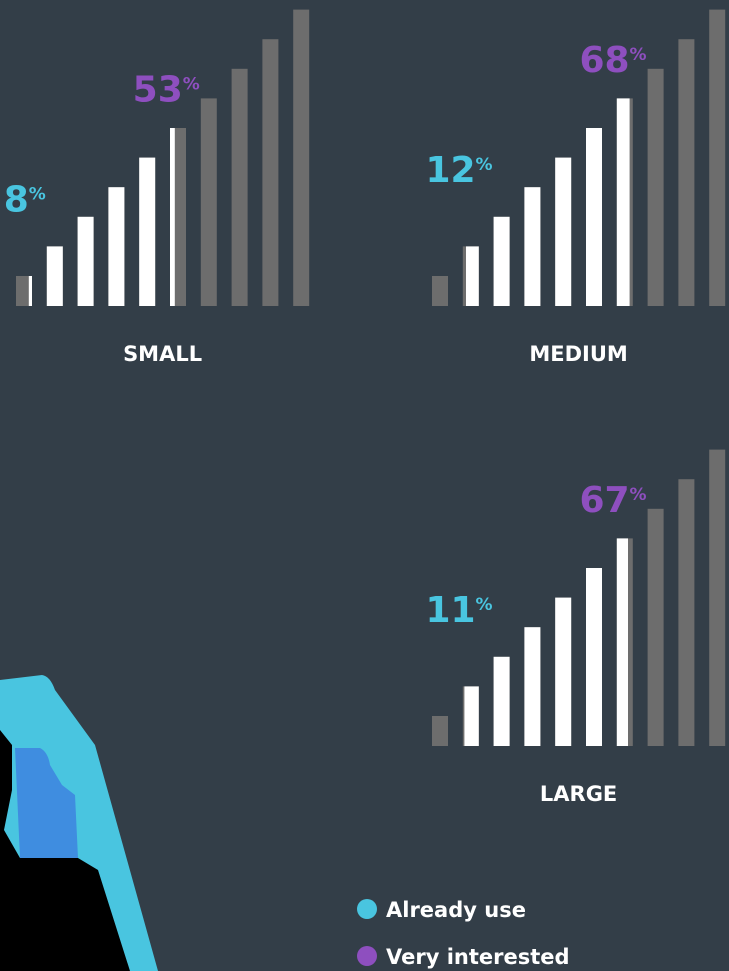  What do you see at coordinates (456, 910) in the screenshot?
I see `legend-label: Already use` at bounding box center [456, 910].